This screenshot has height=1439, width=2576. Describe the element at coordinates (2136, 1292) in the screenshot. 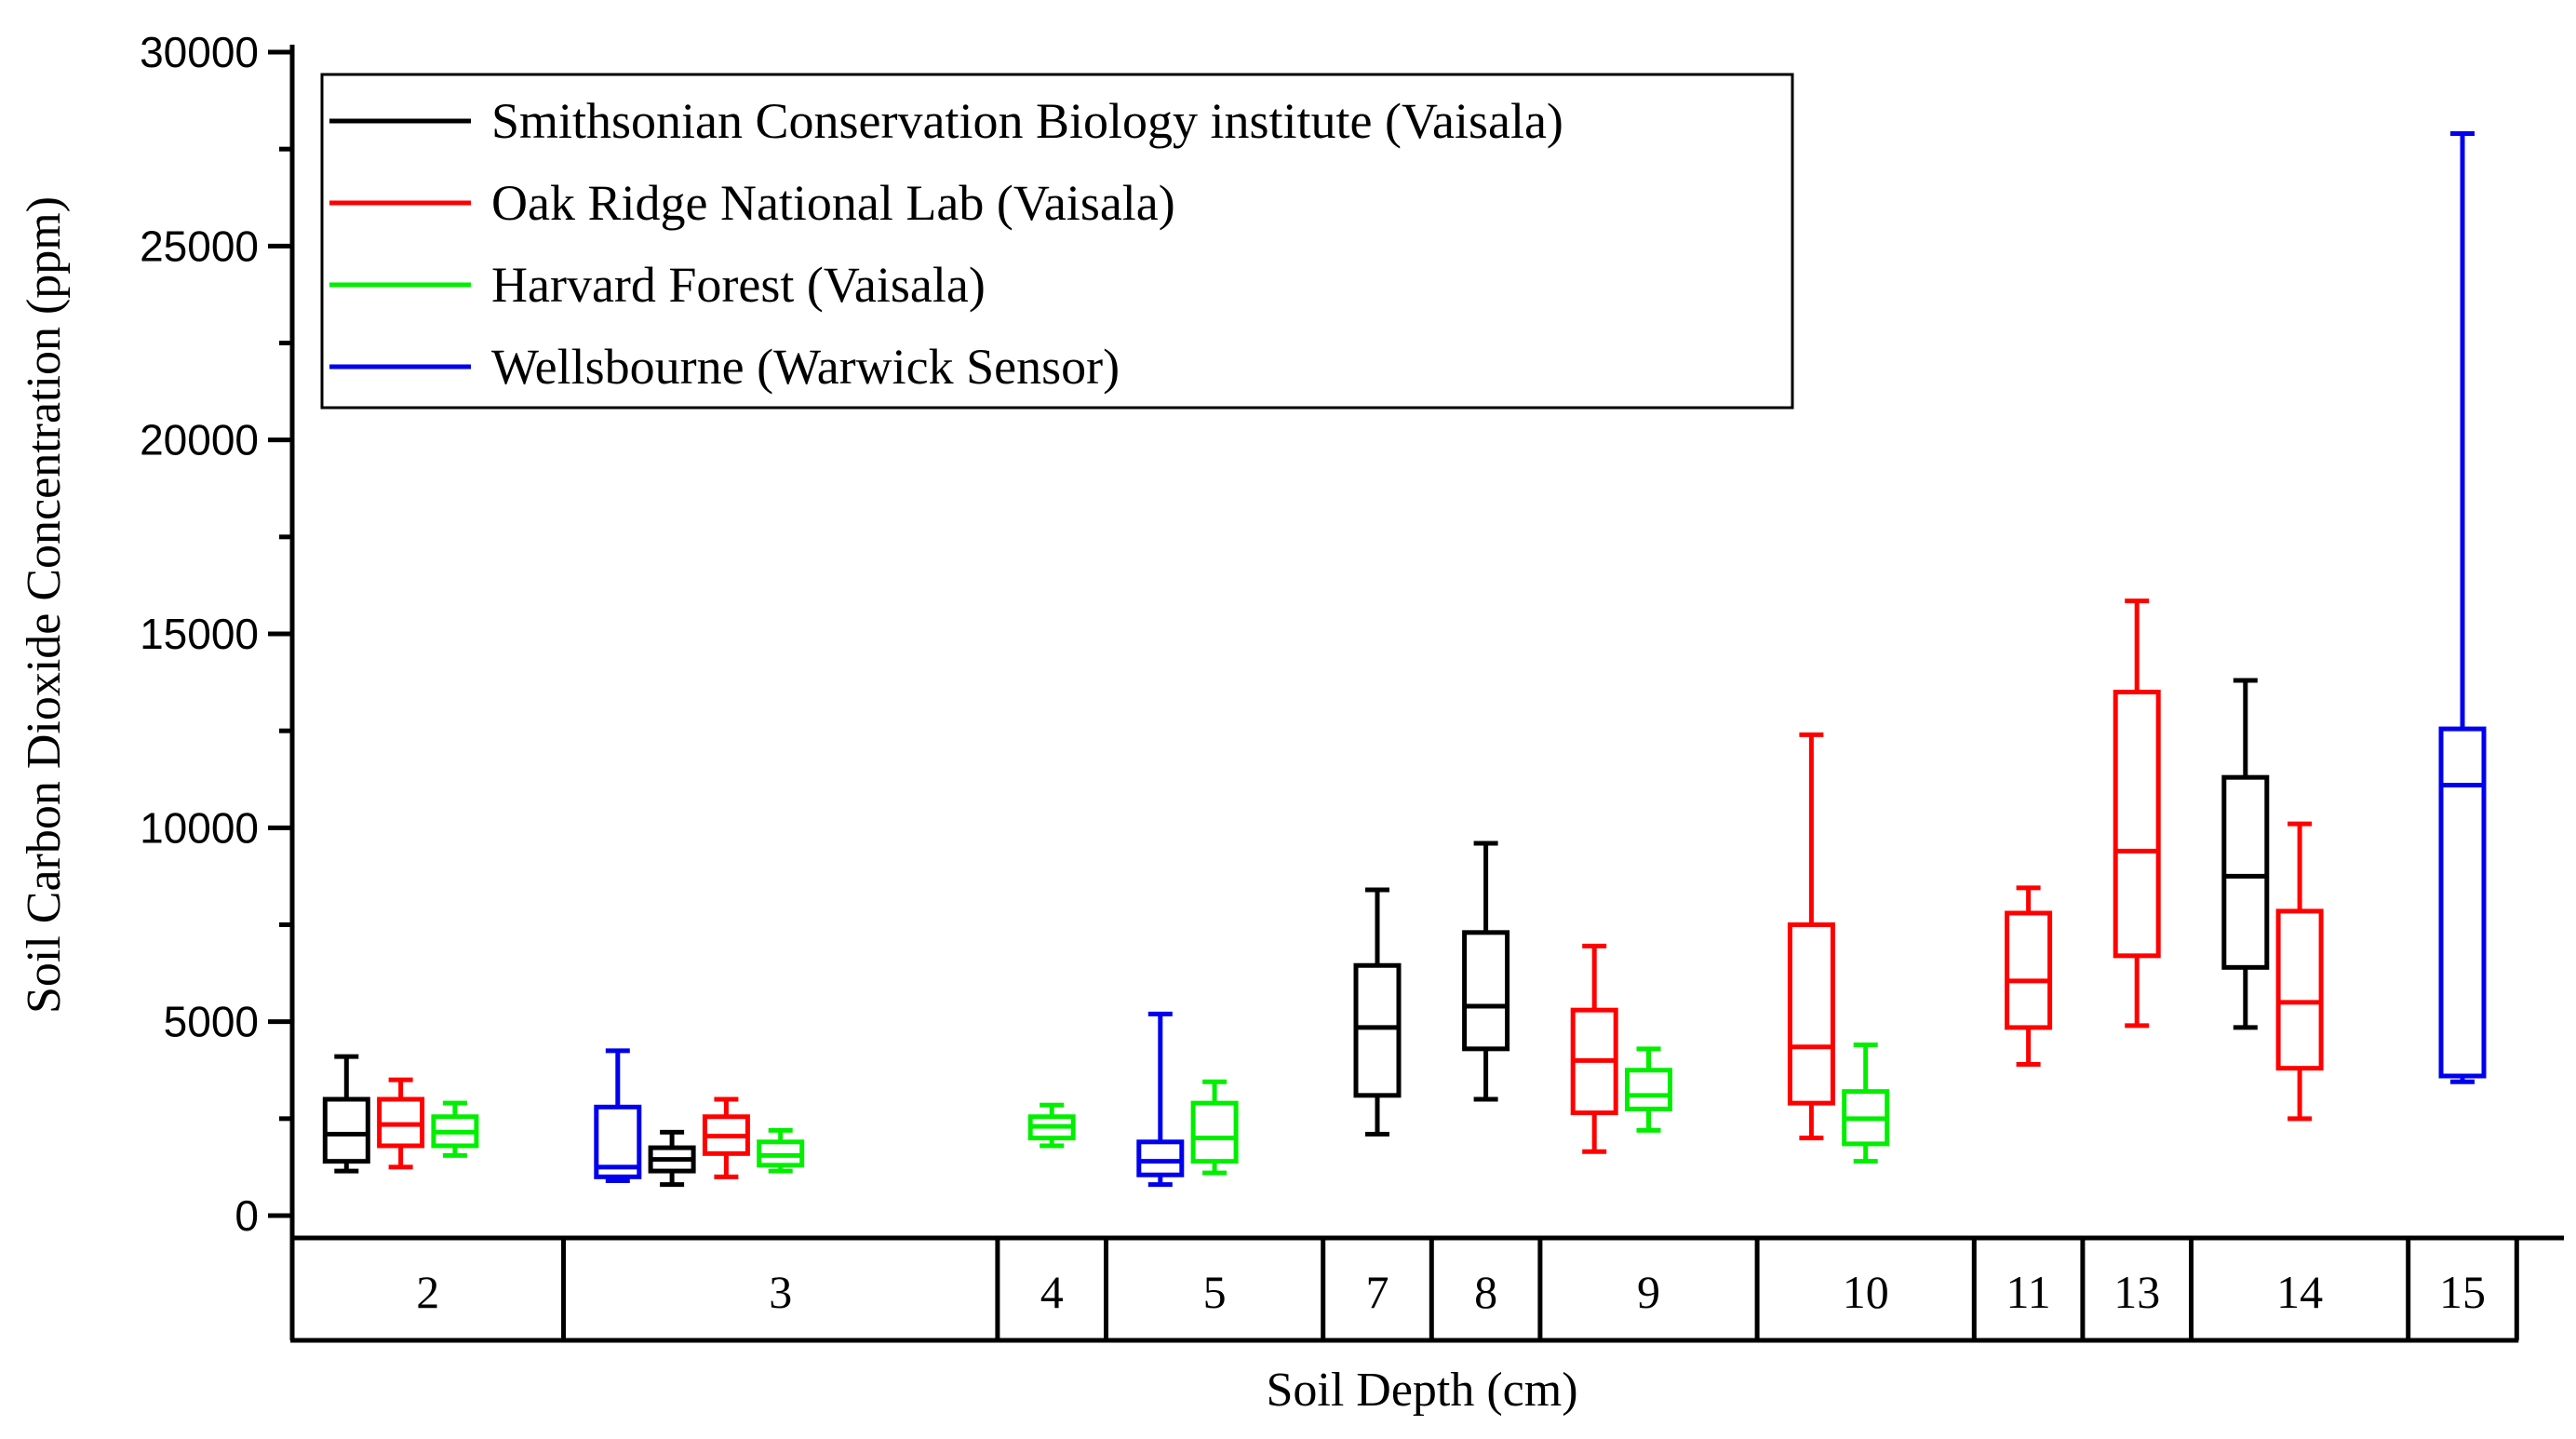

I see `depth-group-label: 13` at that location.